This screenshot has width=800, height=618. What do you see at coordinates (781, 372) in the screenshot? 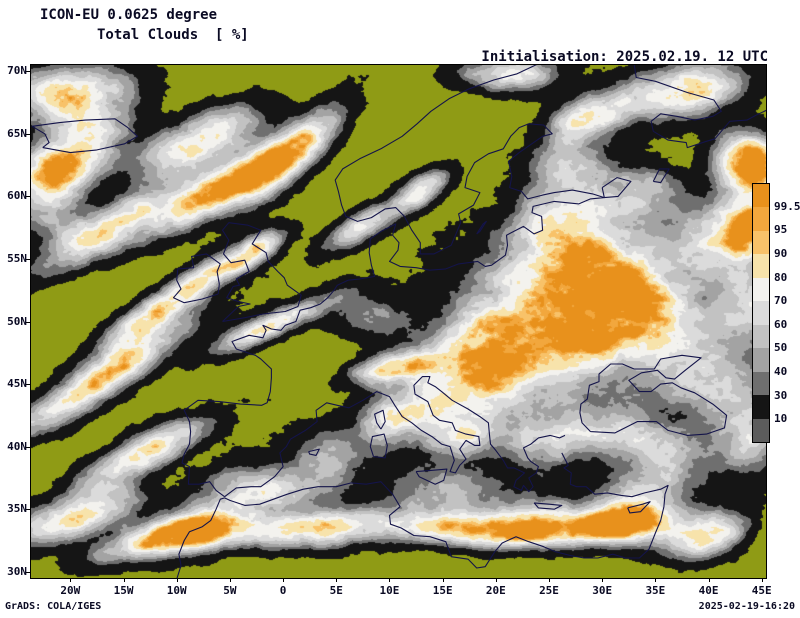
I see `legend-value-label: 40` at bounding box center [781, 372].